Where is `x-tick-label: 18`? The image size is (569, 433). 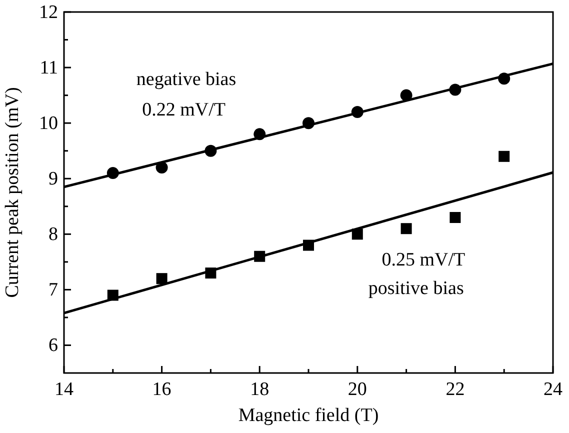 x-tick-label: 18 is located at coordinates (260, 389).